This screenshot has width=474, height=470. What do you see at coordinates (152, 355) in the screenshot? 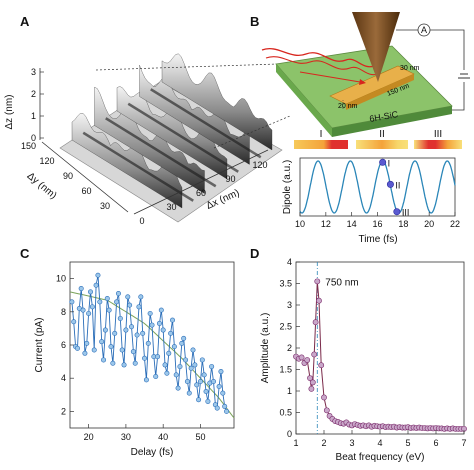
I see `envelope-fit-line` at bounding box center [152, 355].